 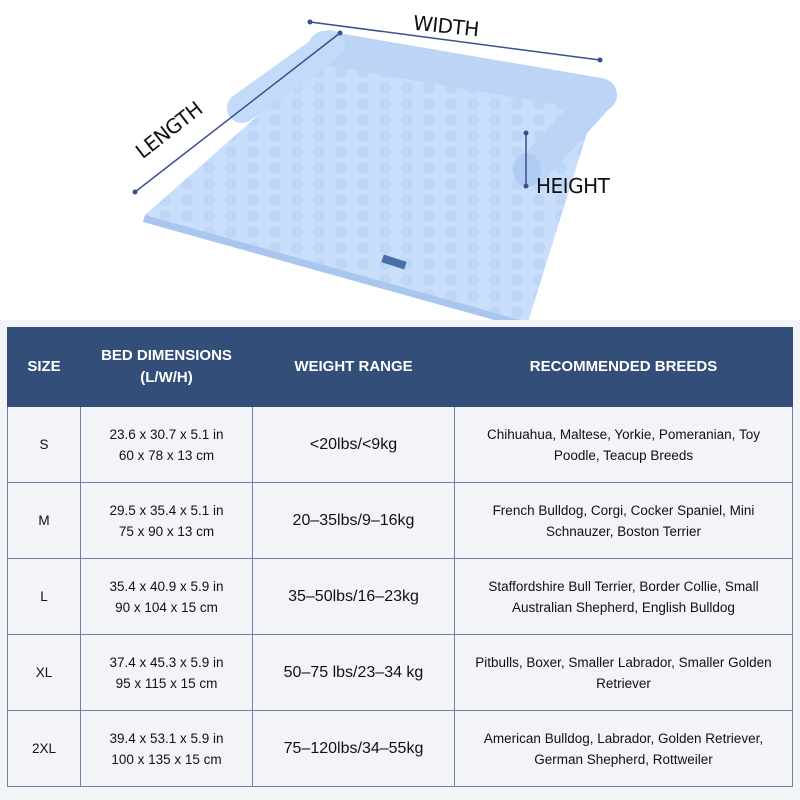 What do you see at coordinates (166, 444) in the screenshot?
I see `dimensions-cell: 23.6 x 30.7 x 5.1 in 60 x 78 x 13 cm` at bounding box center [166, 444].